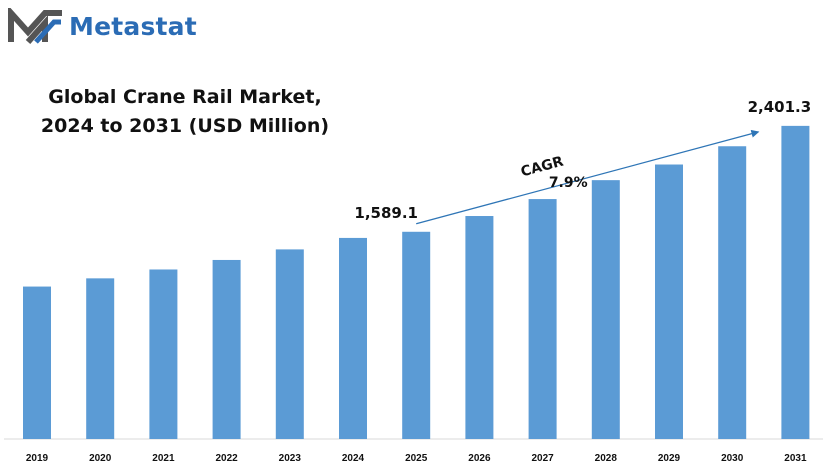  What do you see at coordinates (133, 26) in the screenshot?
I see `brand-name: Metastat` at bounding box center [133, 26].